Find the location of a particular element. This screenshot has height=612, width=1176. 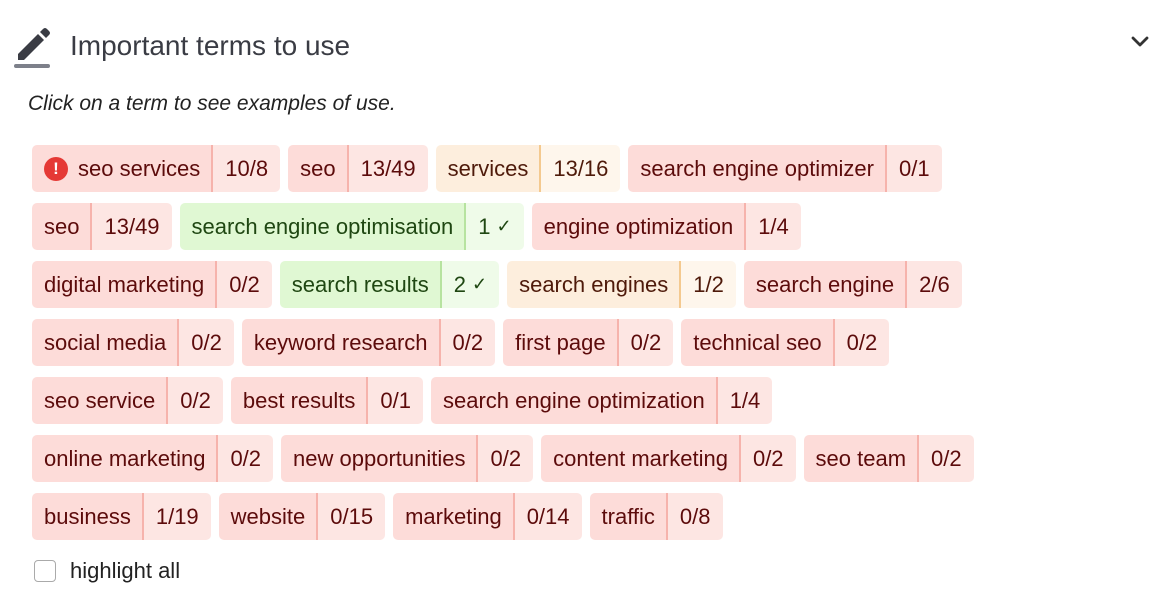

term-text: digital marketing is located at coordinates (124, 284).